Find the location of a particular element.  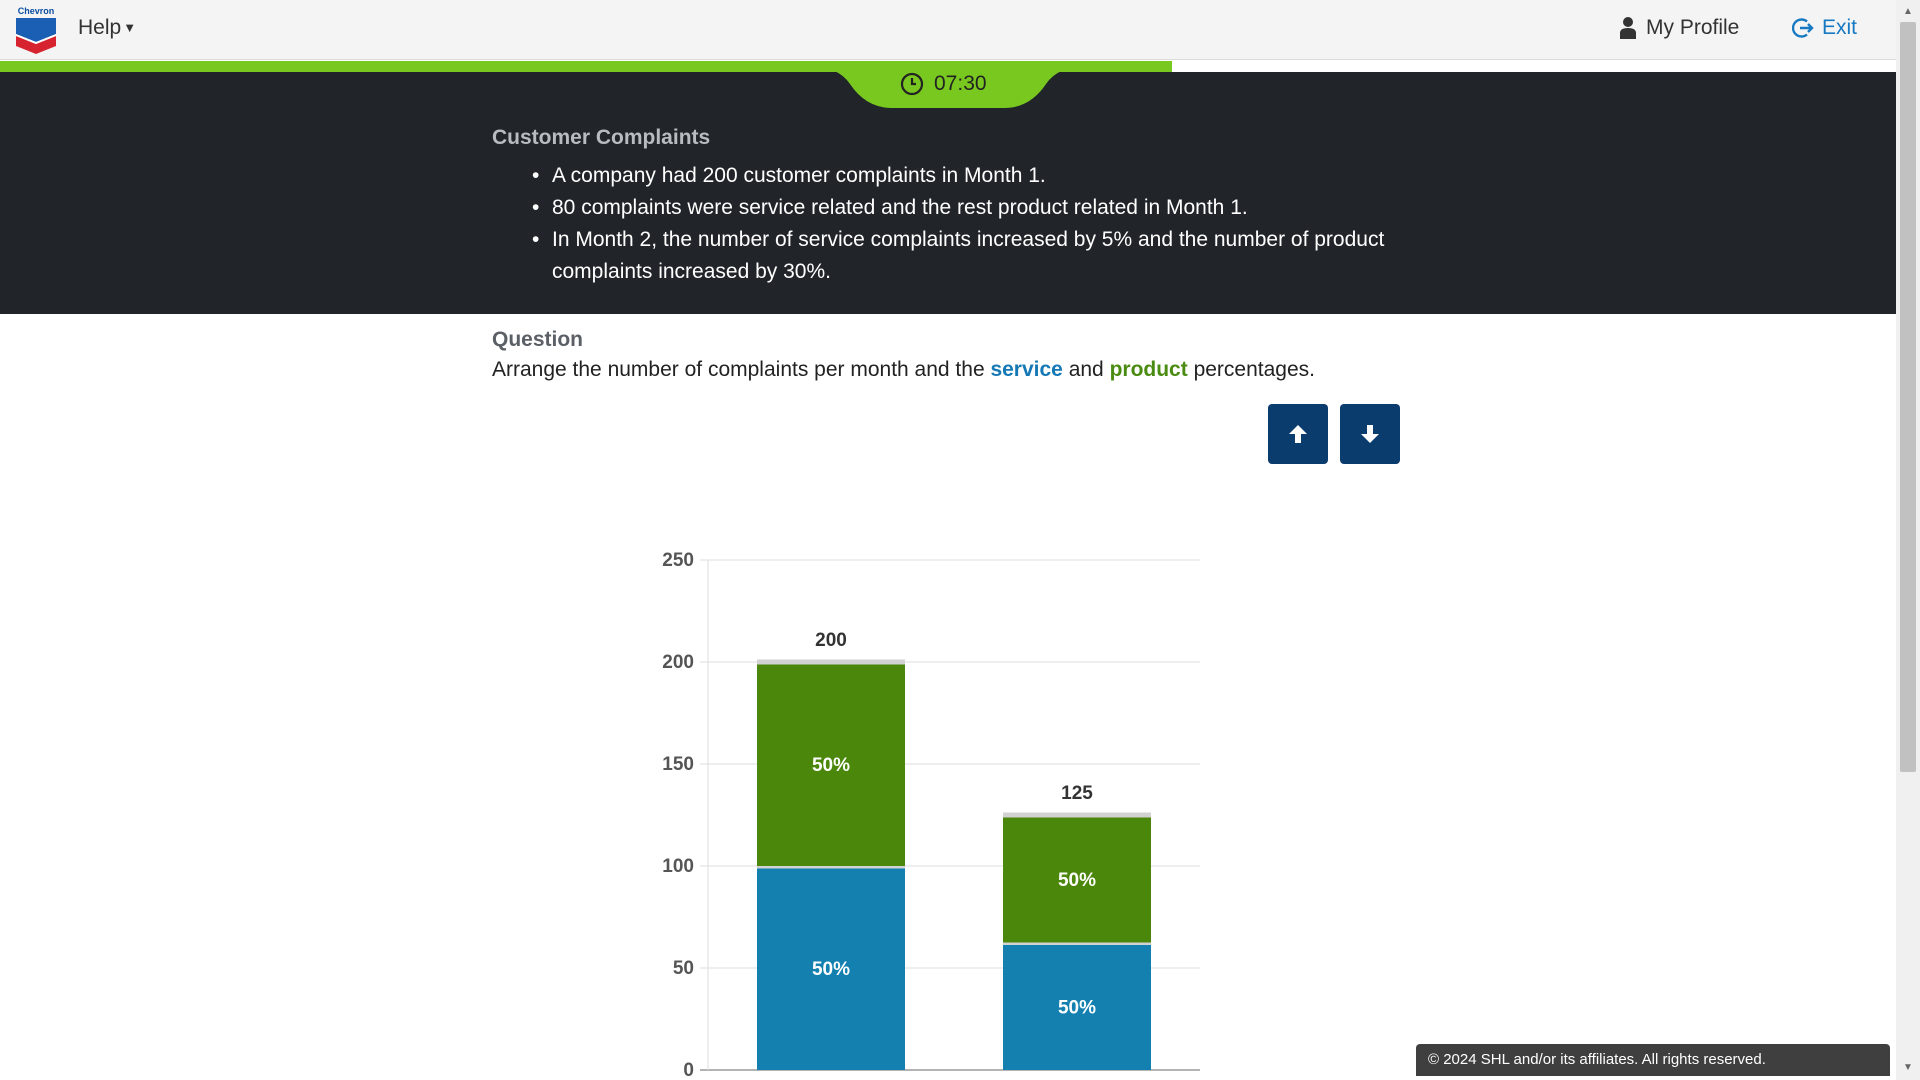

y-tick-label: 150 is located at coordinates (678, 764).